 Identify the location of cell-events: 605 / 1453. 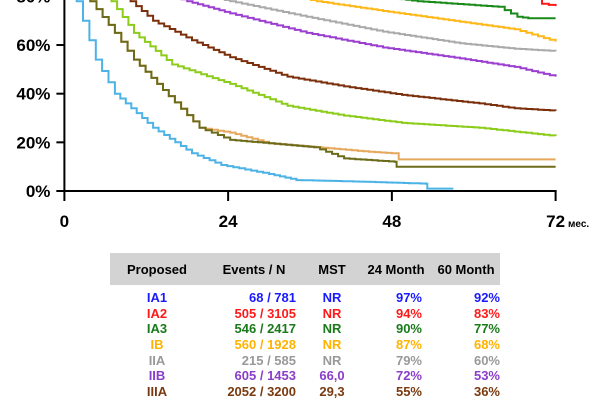
(265, 376).